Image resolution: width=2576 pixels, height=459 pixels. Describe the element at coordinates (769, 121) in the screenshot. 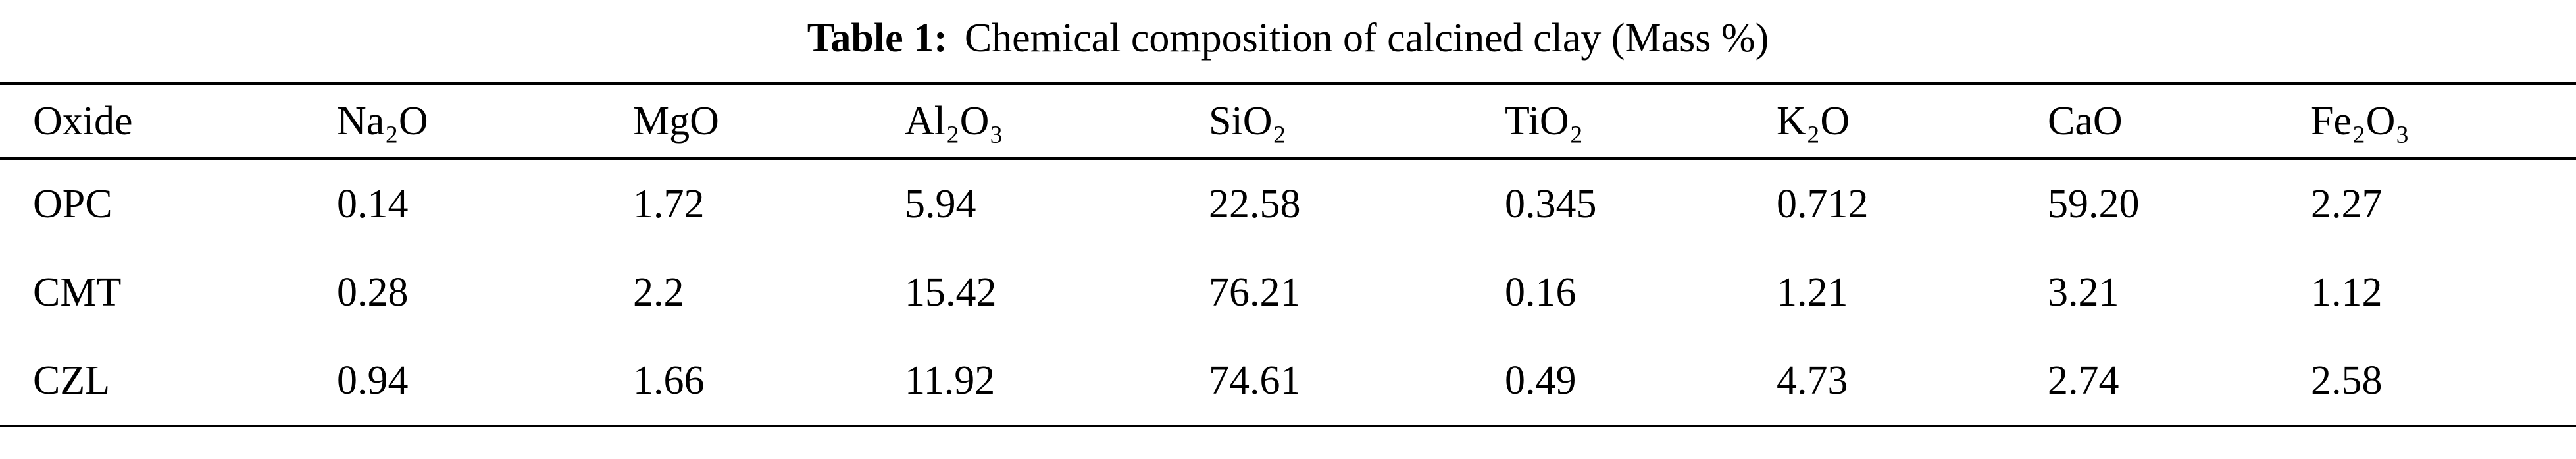

I see `header-cell-mgo: MgO` at that location.